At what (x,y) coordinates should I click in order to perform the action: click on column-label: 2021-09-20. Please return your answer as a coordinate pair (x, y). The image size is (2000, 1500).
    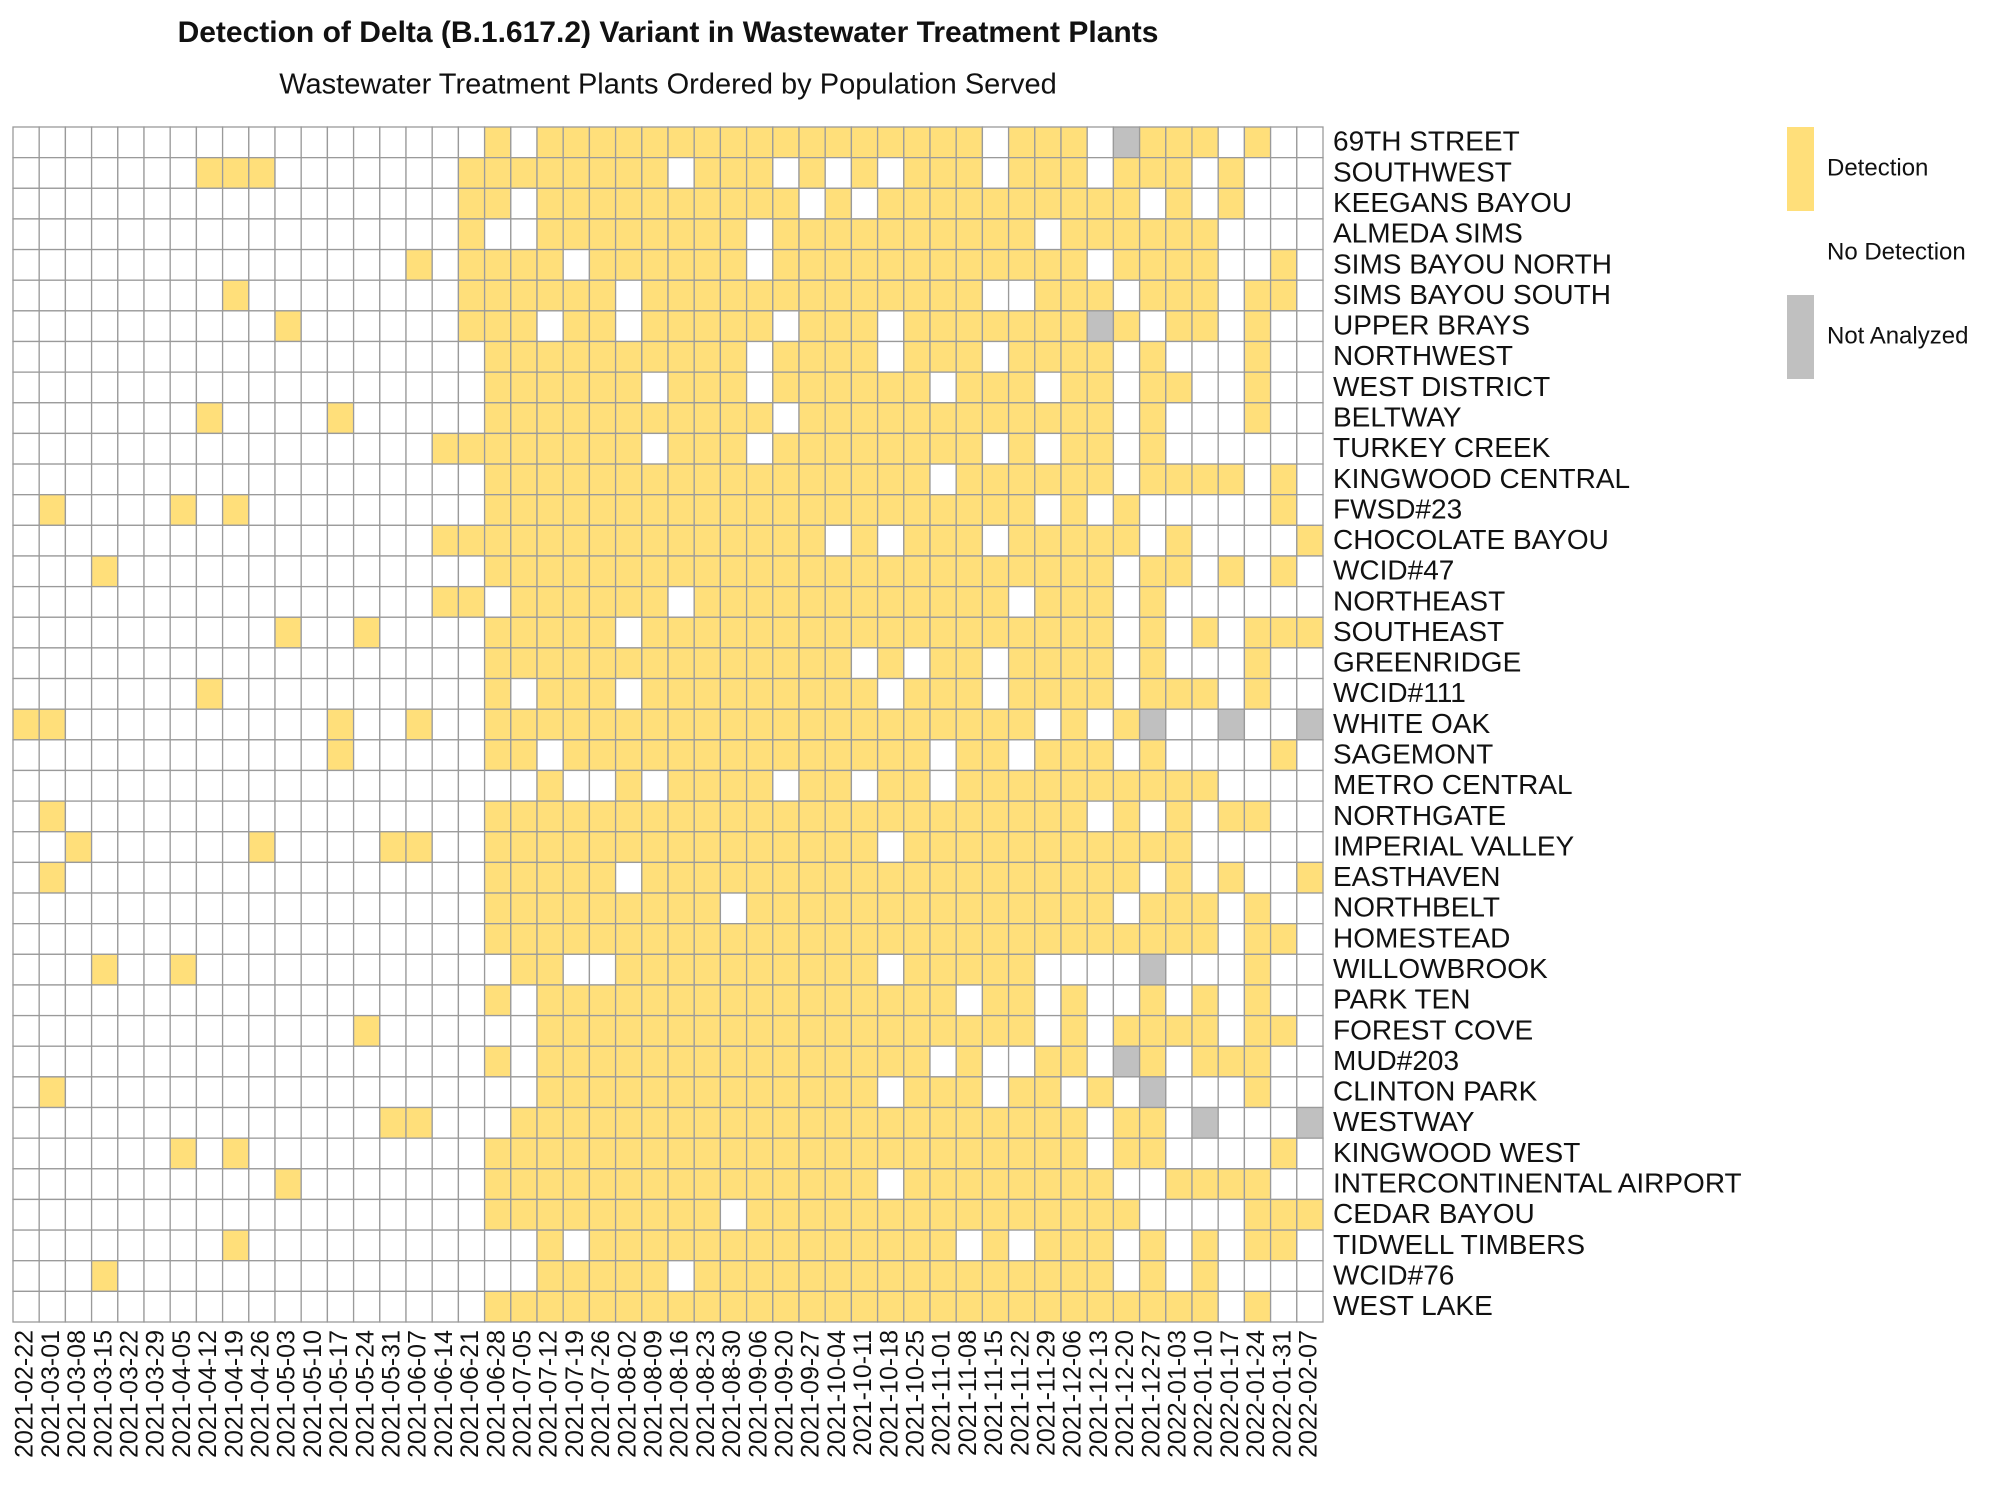
    Looking at the image, I should click on (785, 1394).